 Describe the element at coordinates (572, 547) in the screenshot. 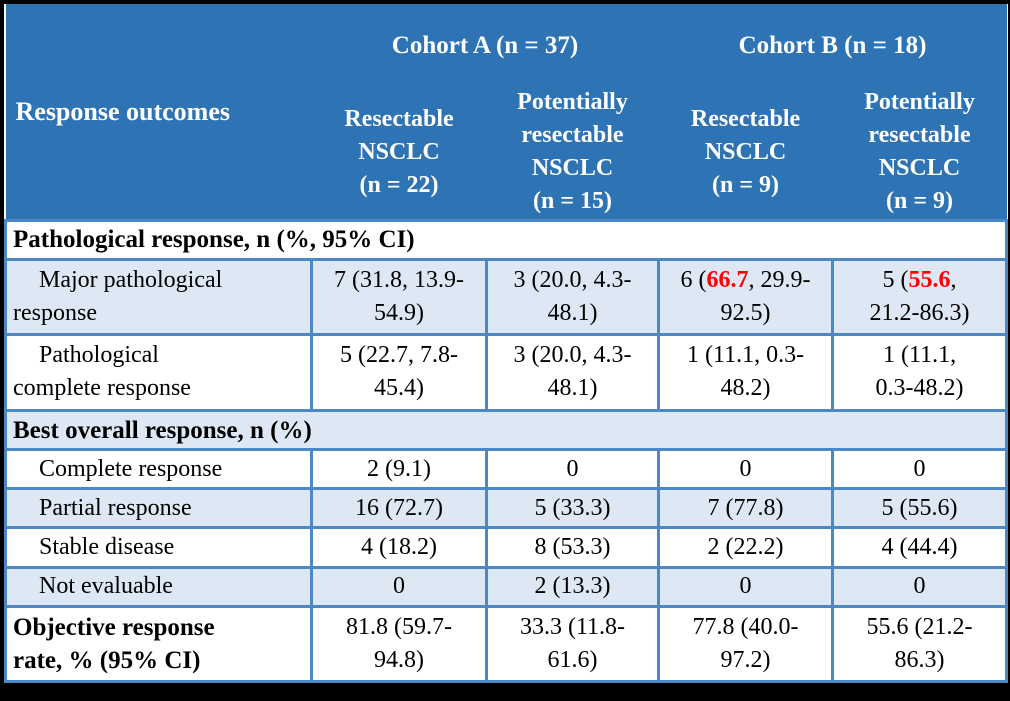

I see `cell-sd-potentially-a: 8 (53.3)` at that location.